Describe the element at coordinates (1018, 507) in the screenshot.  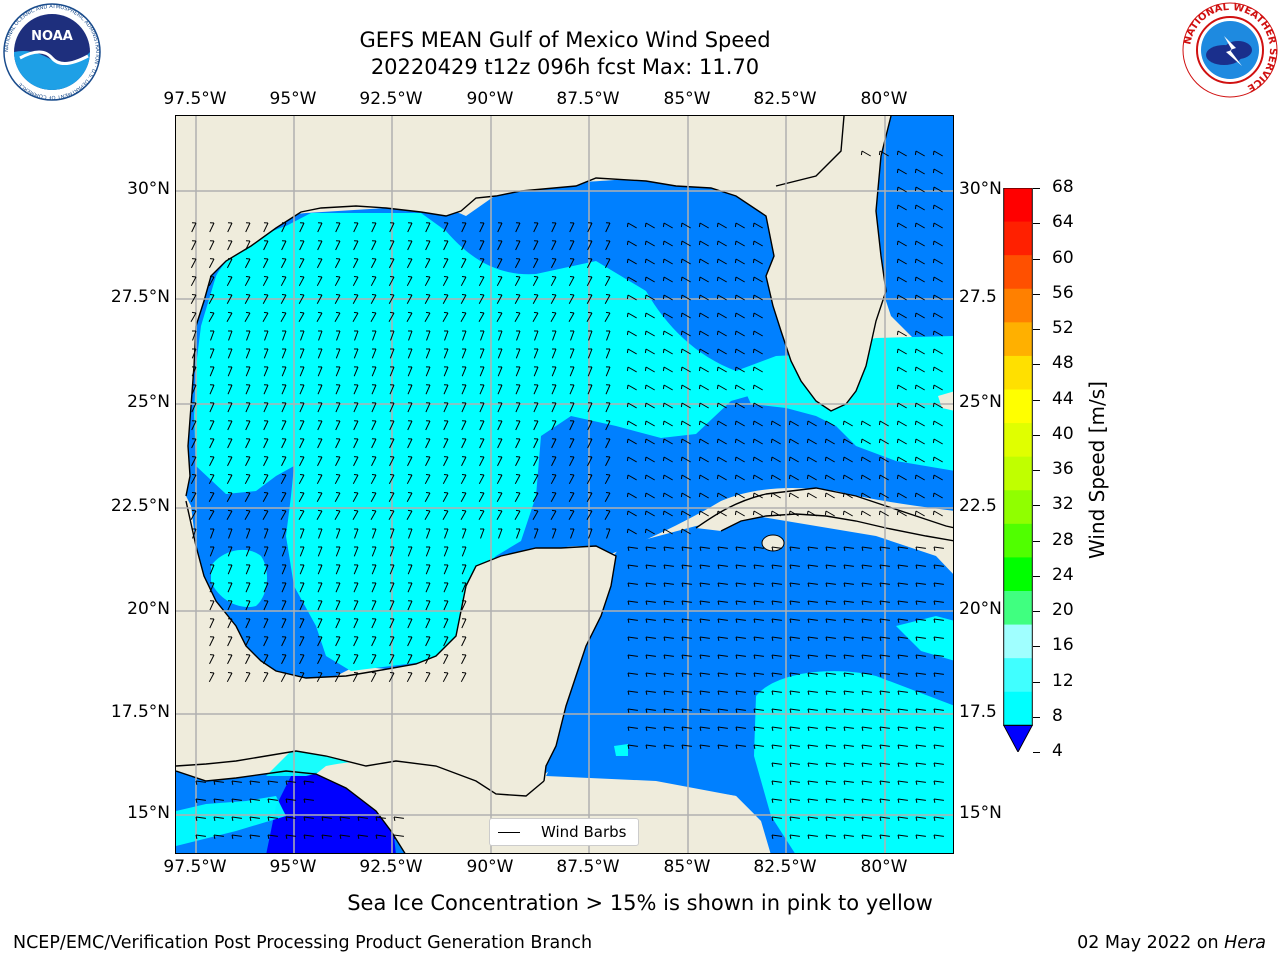
I see `colorbar-band` at that location.